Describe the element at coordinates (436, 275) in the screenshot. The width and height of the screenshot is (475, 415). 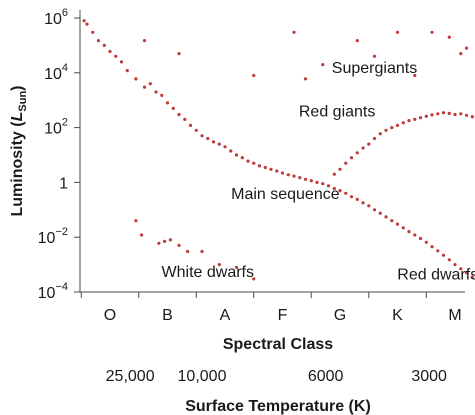
I see `region-label: Red dwarfs` at that location.